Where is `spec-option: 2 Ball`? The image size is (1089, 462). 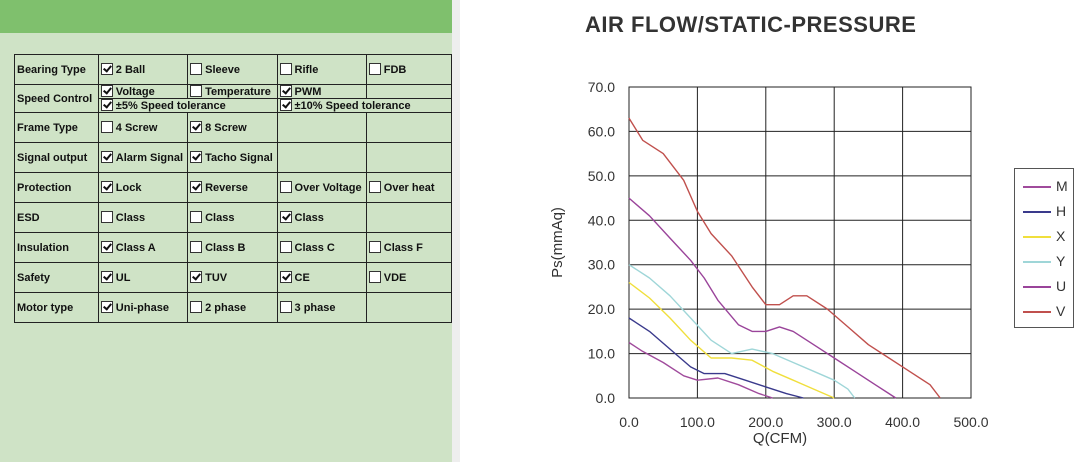
spec-option: 2 Ball is located at coordinates (143, 69).